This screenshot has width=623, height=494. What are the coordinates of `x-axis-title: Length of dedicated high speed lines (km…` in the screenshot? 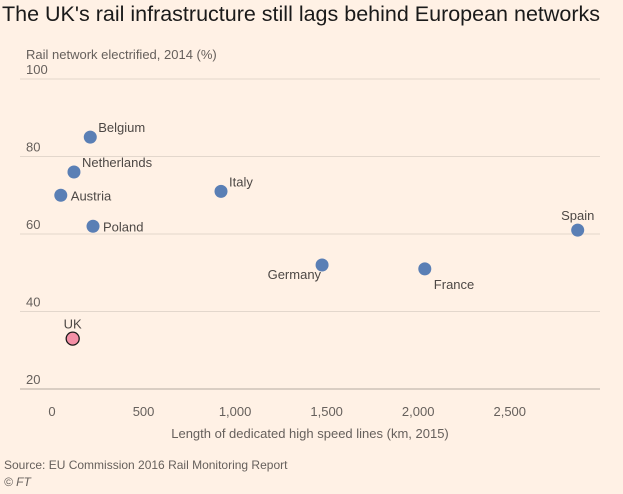 It's located at (310, 433).